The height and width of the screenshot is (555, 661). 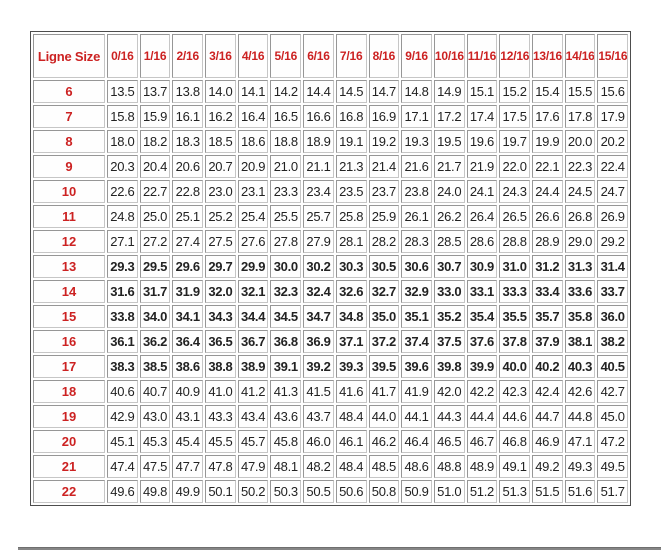 I want to click on value-cell: 22.1, so click(x=547, y=166).